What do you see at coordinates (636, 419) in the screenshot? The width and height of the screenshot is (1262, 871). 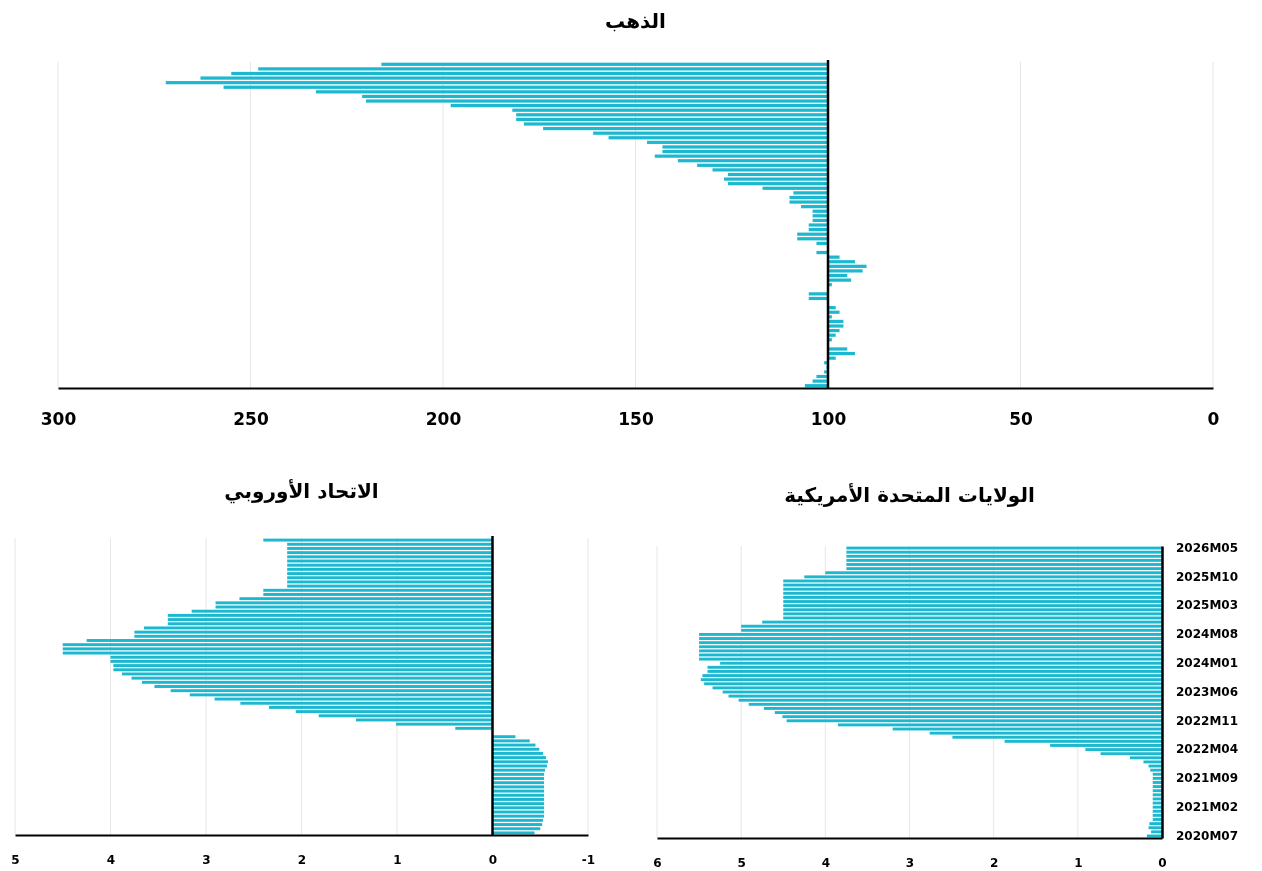 I see `x-tick-label: 150` at bounding box center [636, 419].